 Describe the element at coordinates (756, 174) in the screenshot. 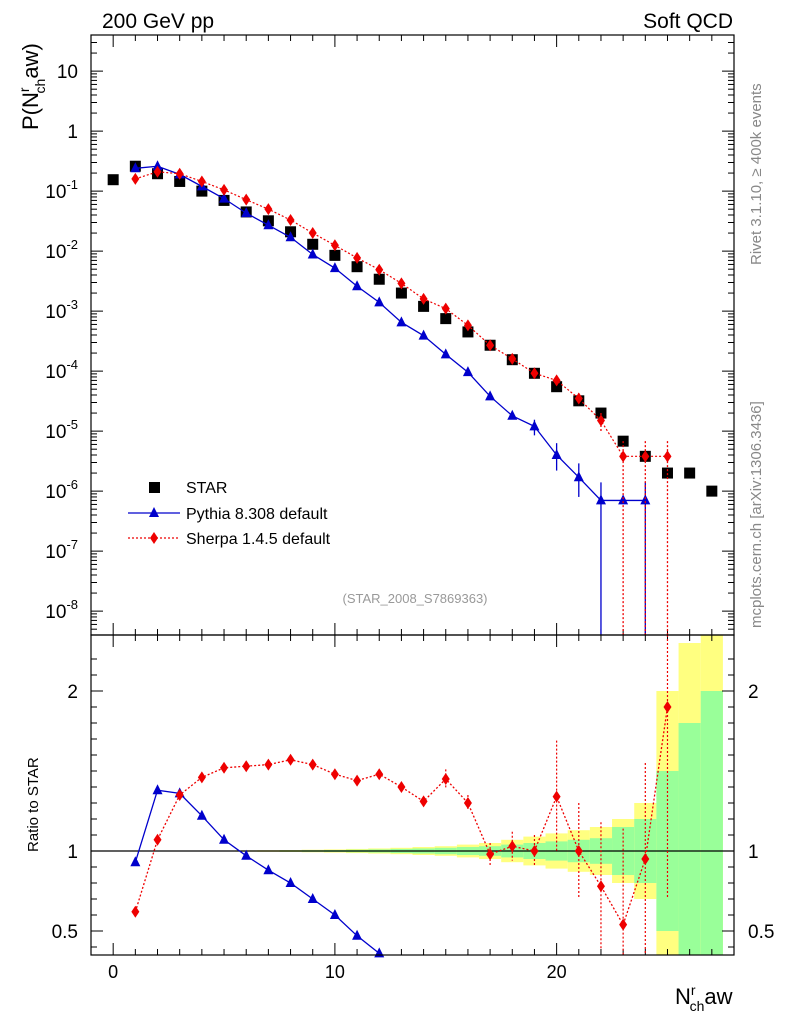

I see `rivet-label: Rivet 3.1.10, ≥ 400k events` at that location.